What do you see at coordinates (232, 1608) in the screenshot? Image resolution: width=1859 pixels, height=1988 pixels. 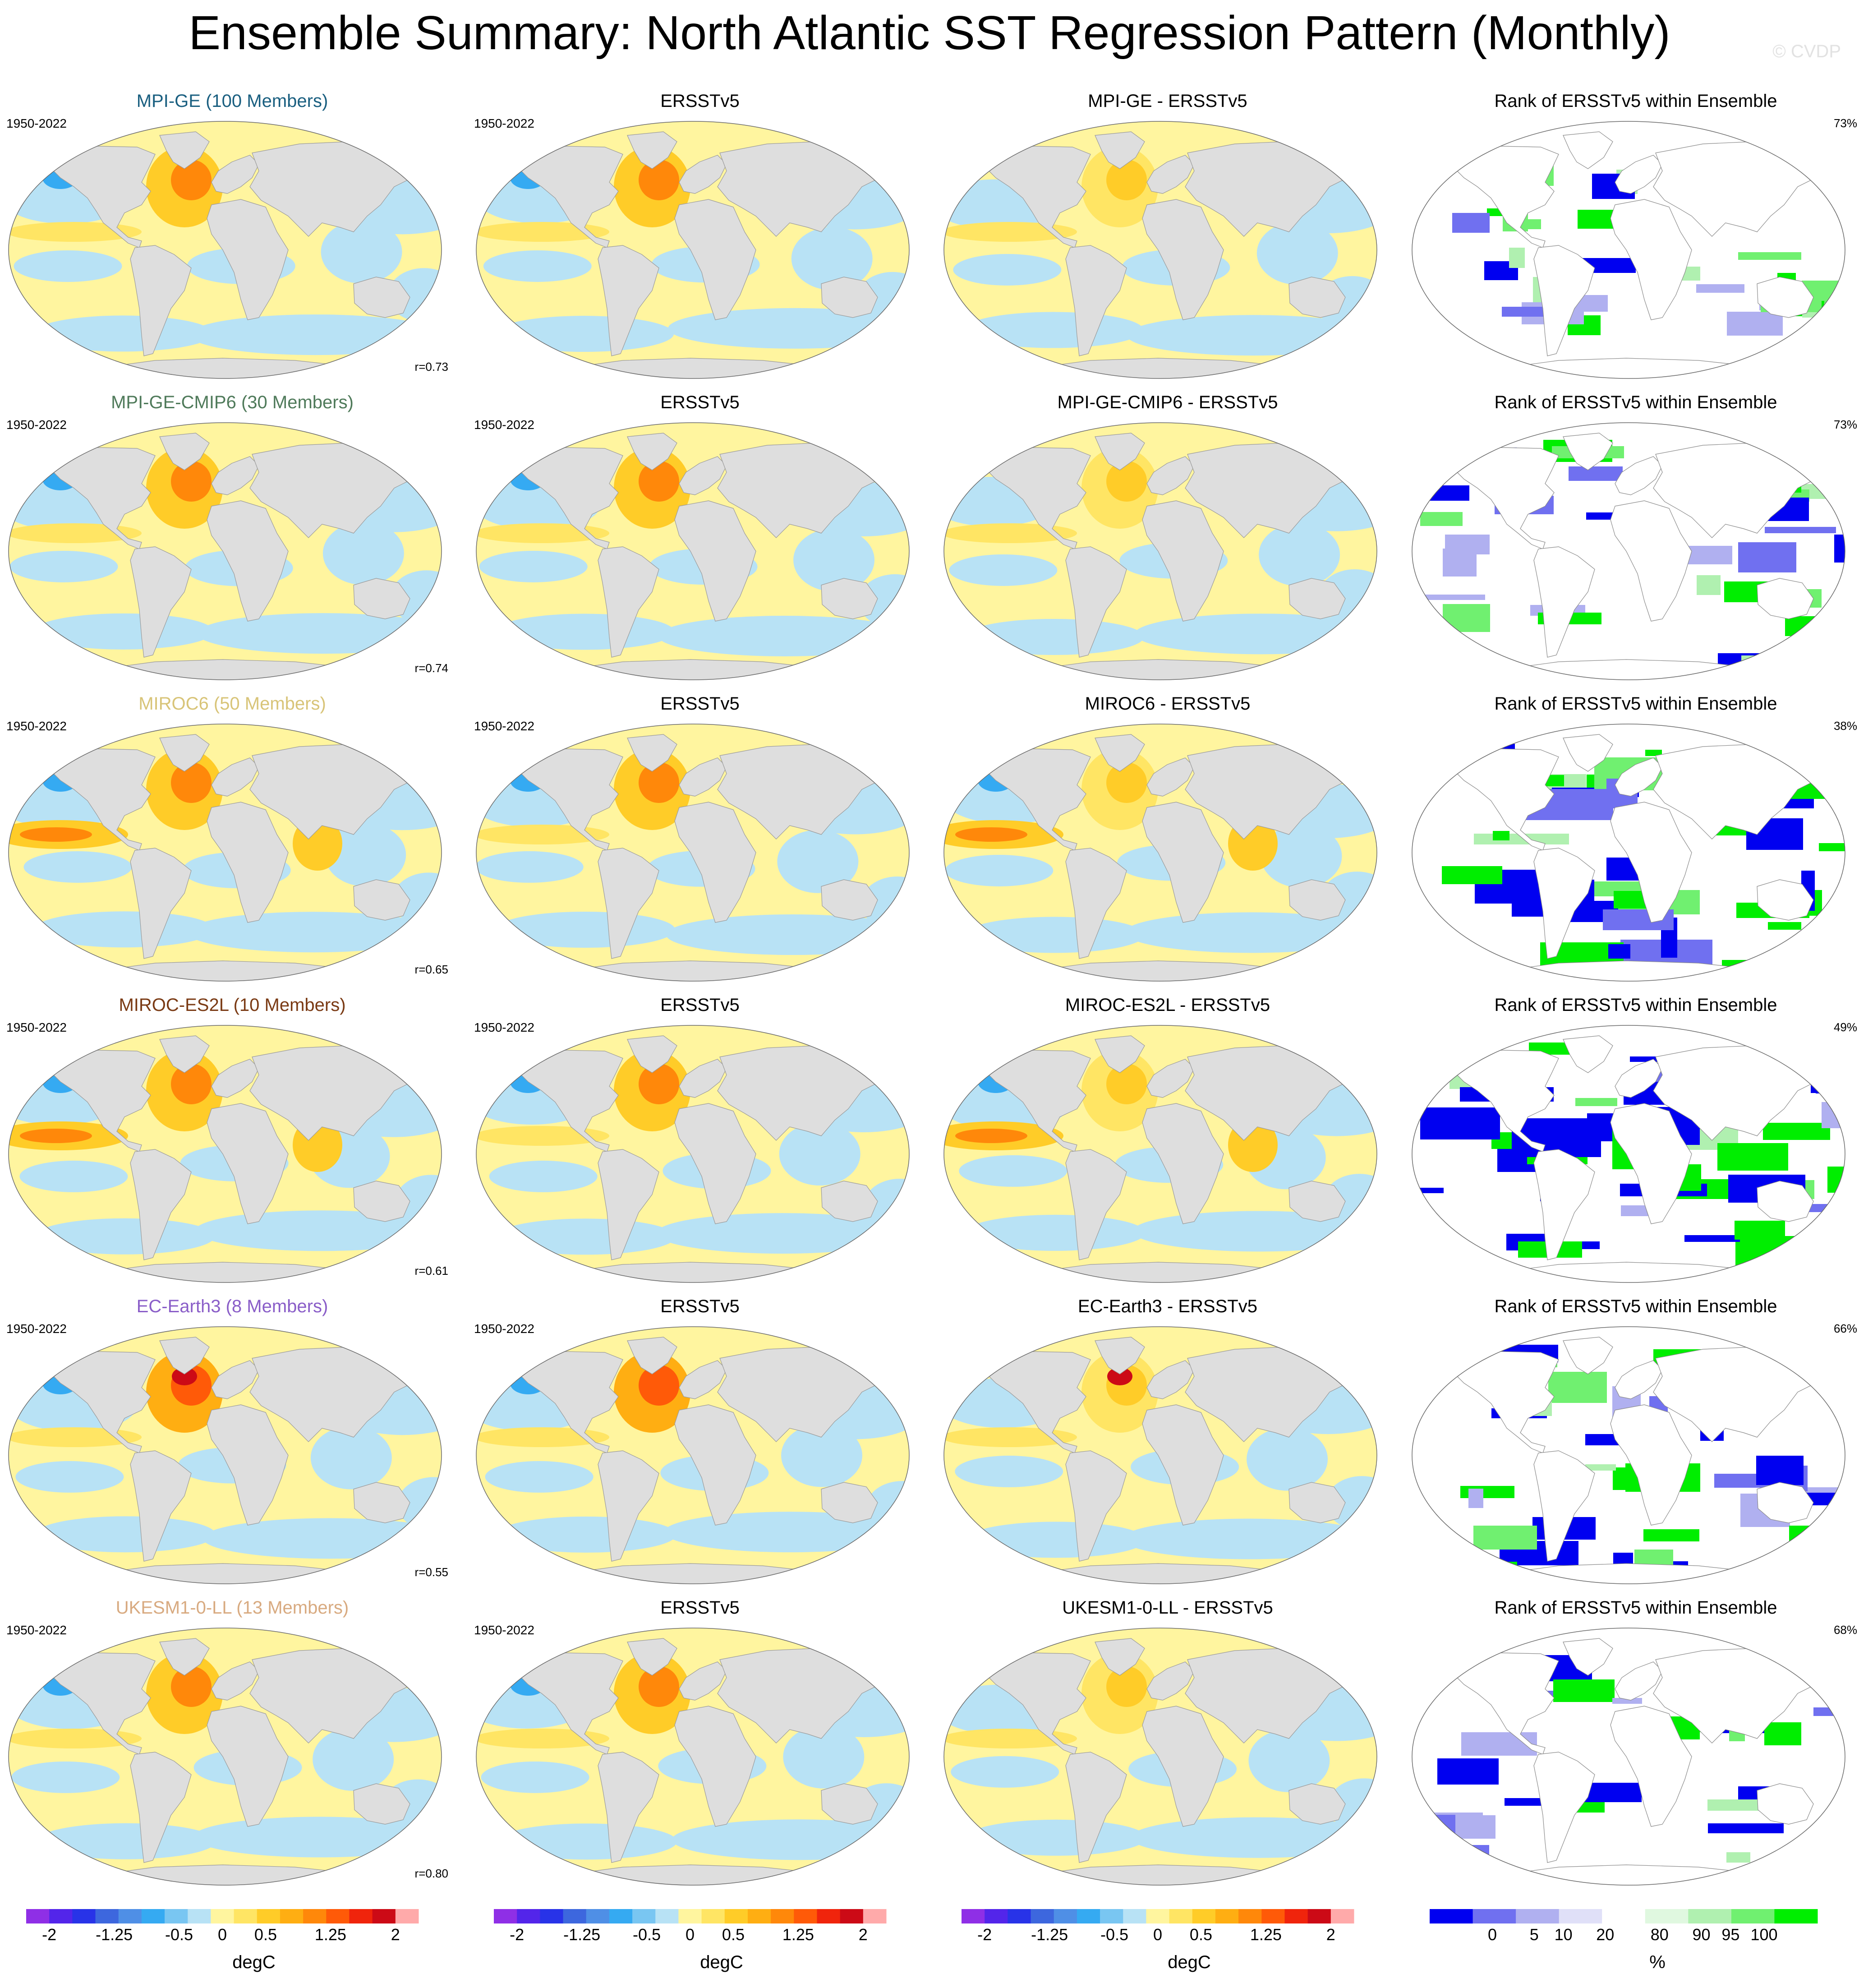 I see `panel-title: UKESM1-0-LL (13 Members)` at bounding box center [232, 1608].